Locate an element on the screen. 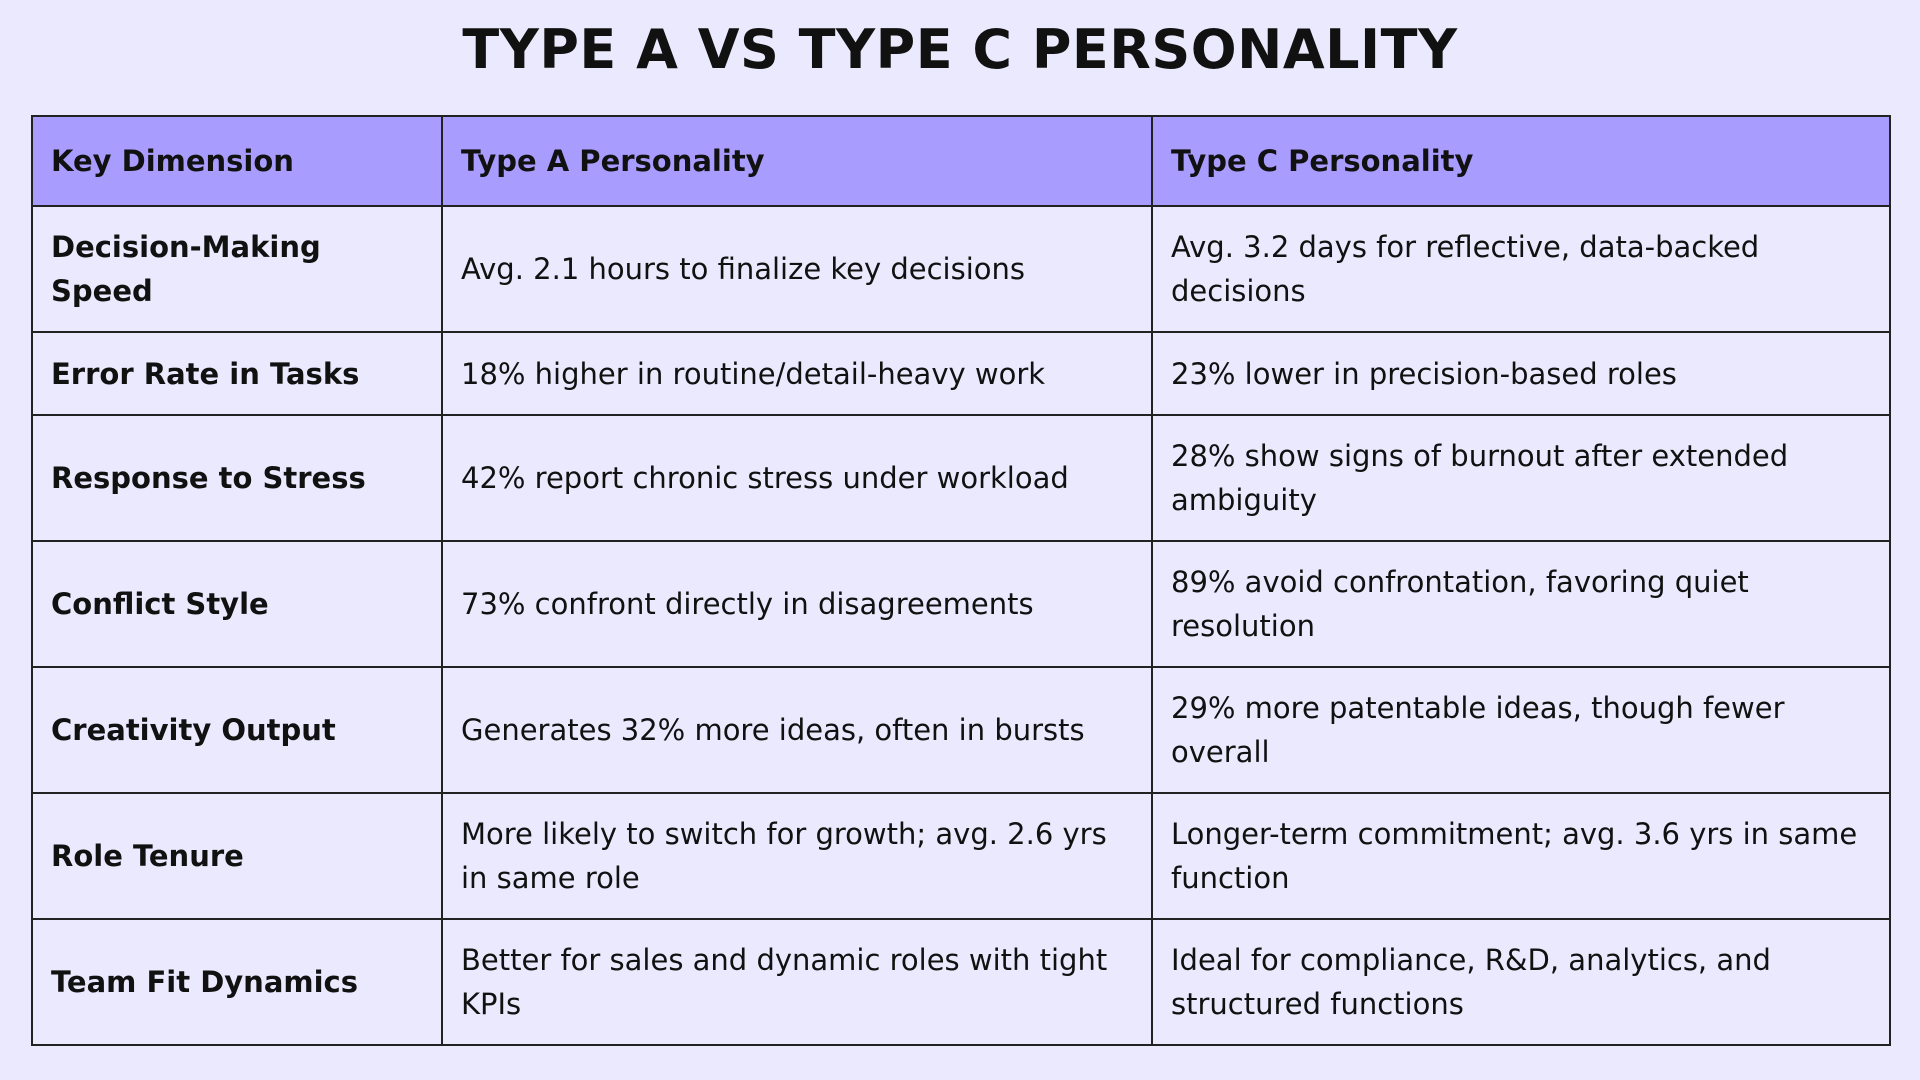 The image size is (1920, 1080). table-cell: 18% higher in routine/detail-heavy work is located at coordinates (797, 373).